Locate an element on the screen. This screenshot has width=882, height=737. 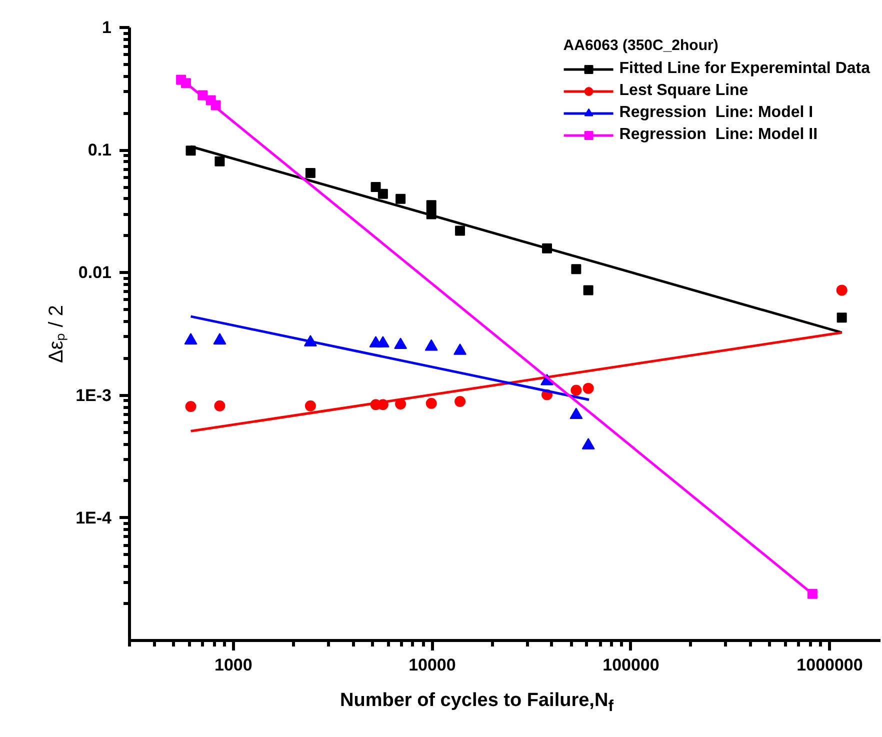
x-tick-label: 10000 is located at coordinates (432, 665).